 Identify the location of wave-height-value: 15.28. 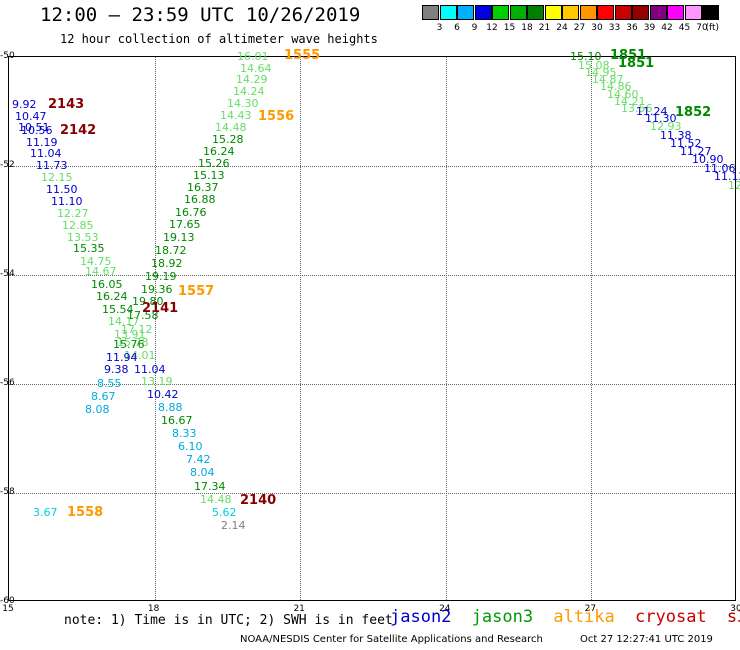
(228, 139).